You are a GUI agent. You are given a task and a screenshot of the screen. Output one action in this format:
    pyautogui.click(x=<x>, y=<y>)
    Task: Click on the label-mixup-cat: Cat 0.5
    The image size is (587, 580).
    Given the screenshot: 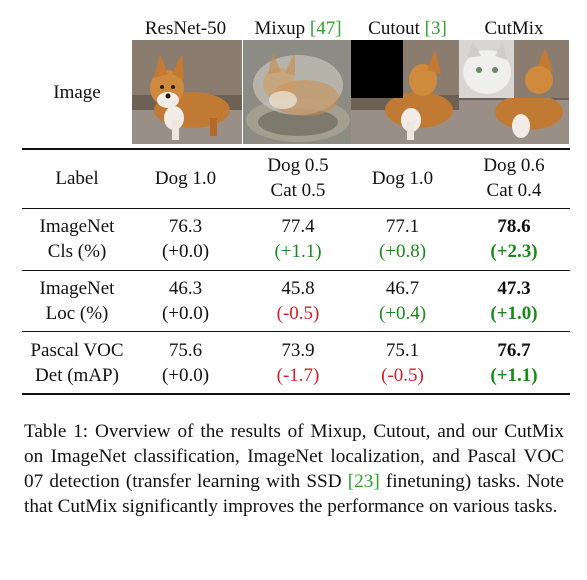 What is the action you would take?
    pyautogui.click(x=298, y=190)
    